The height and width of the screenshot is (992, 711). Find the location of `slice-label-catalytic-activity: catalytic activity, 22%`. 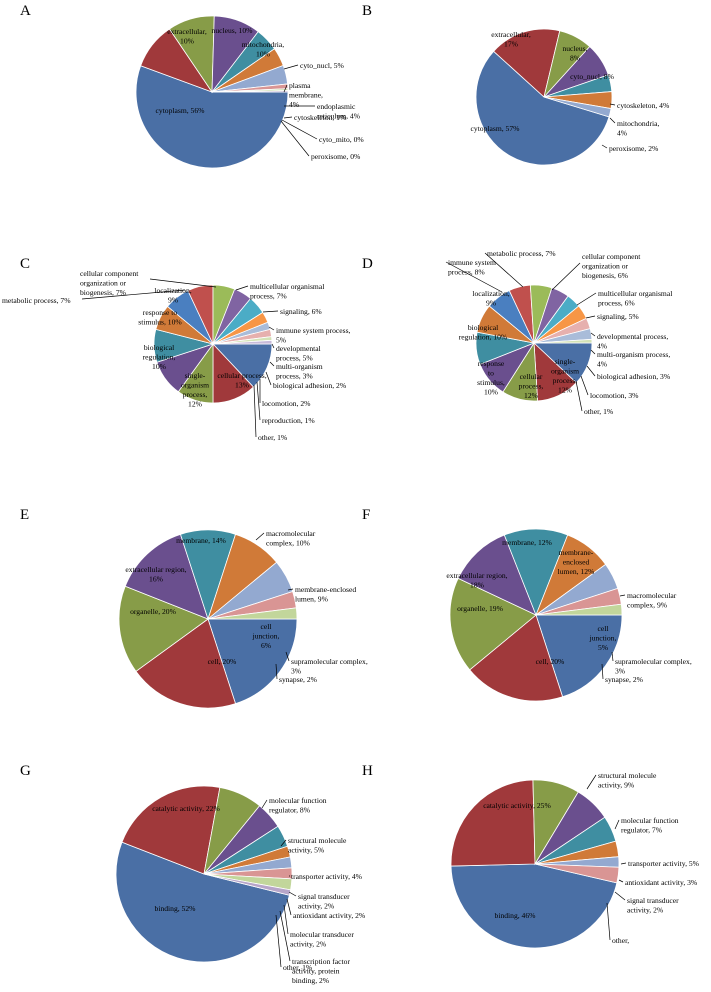

slice-label-catalytic-activity: catalytic activity, 22% is located at coordinates (186, 808).